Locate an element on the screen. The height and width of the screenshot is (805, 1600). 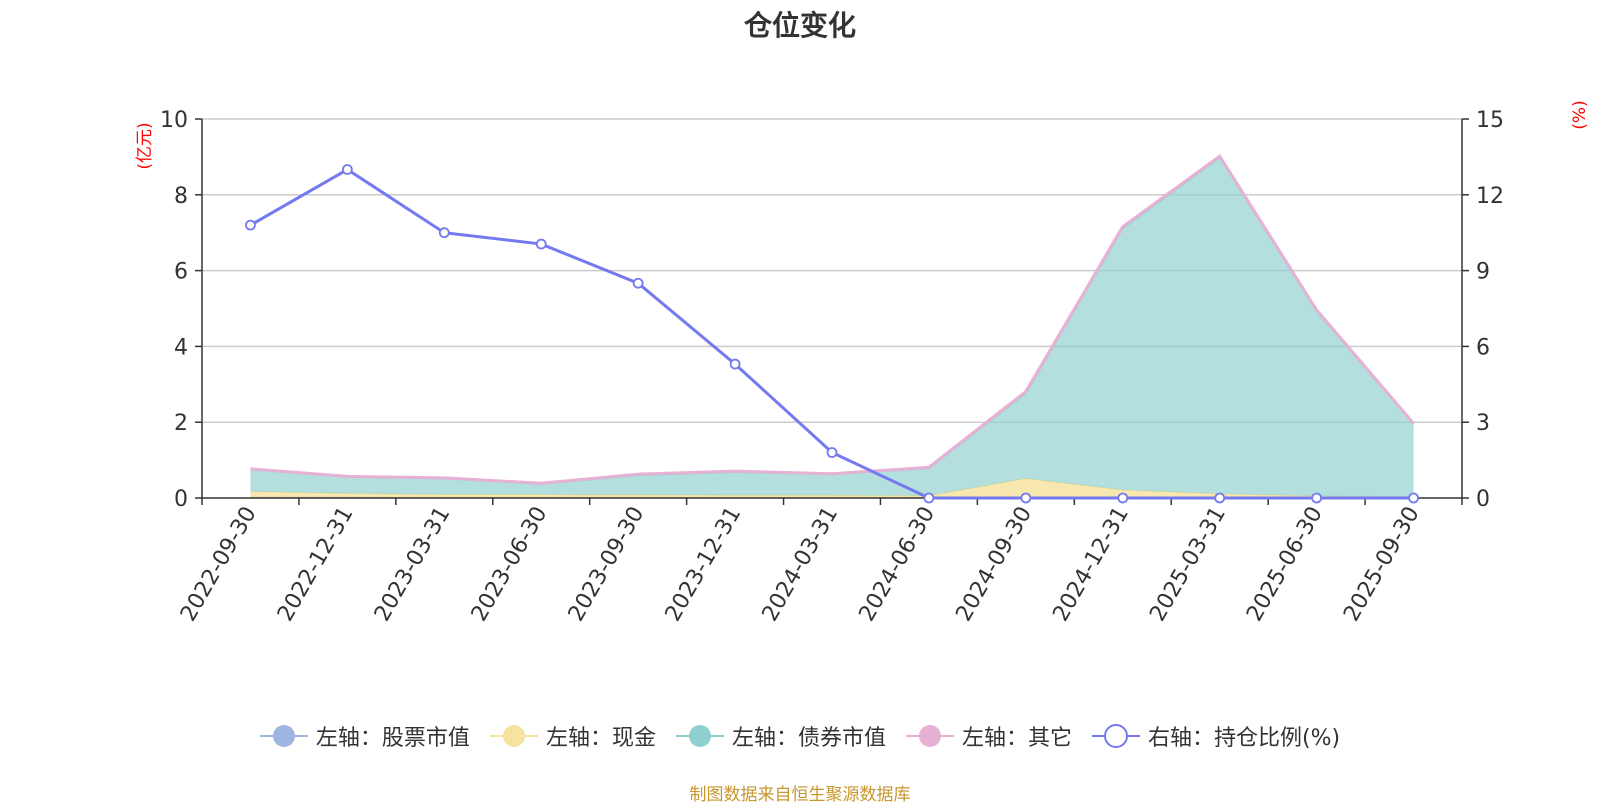
legend-item-other: 左轴：其它 is located at coordinates (988, 736).